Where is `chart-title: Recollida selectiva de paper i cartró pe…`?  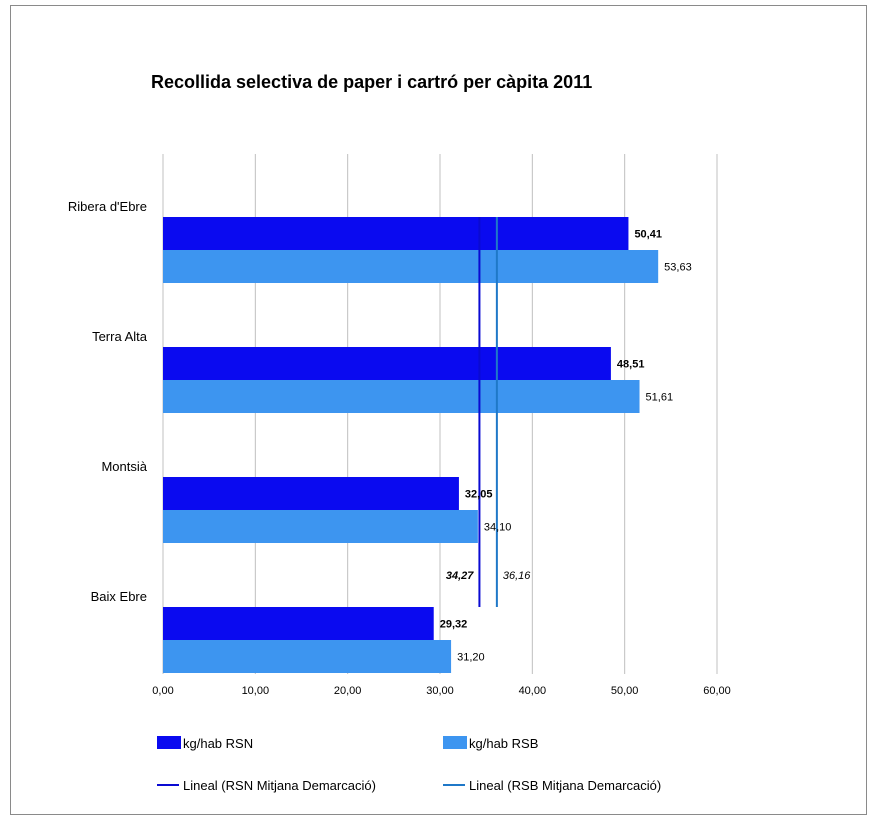 chart-title: Recollida selectiva de paper i cartró pe… is located at coordinates (371, 82).